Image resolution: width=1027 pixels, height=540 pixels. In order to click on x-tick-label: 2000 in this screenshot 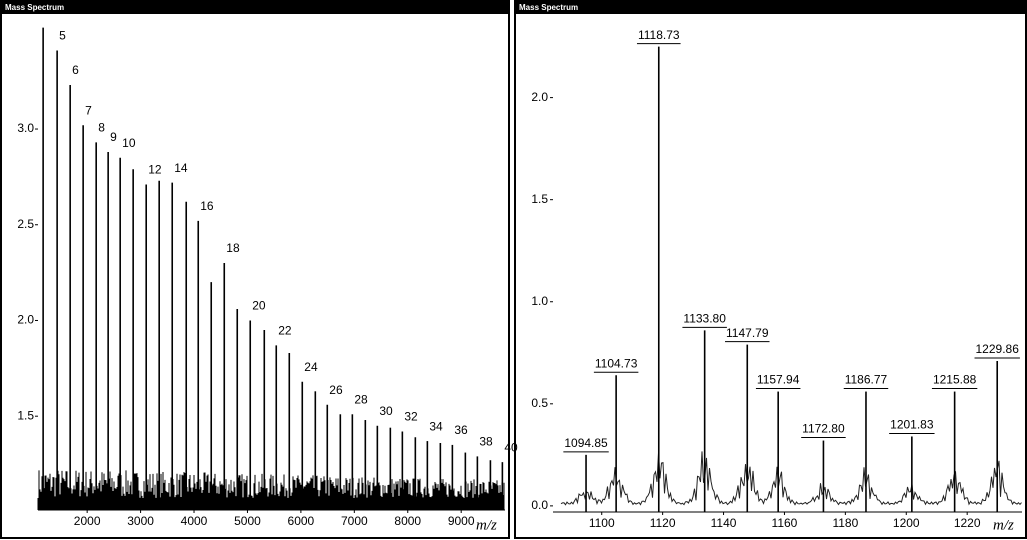, I will do `click(87, 521)`.